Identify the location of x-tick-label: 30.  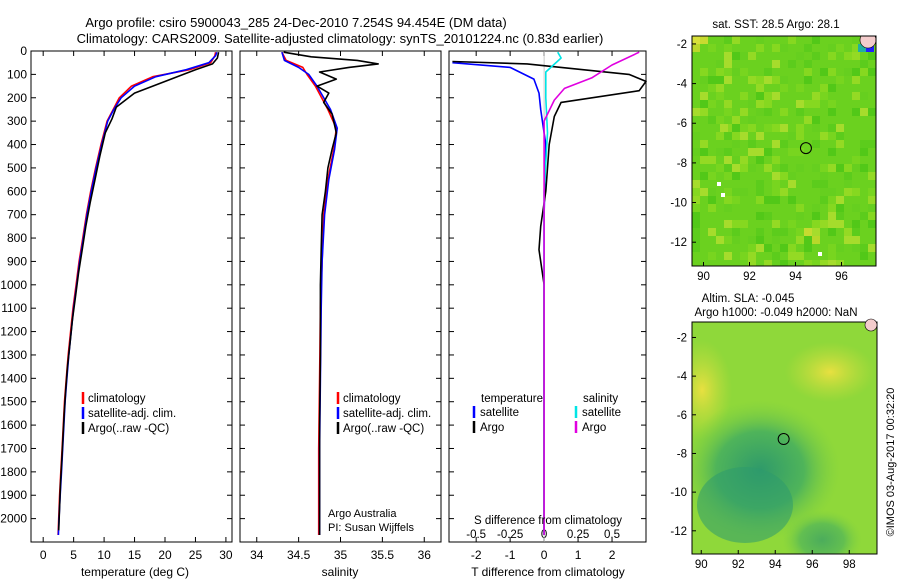
(226, 555).